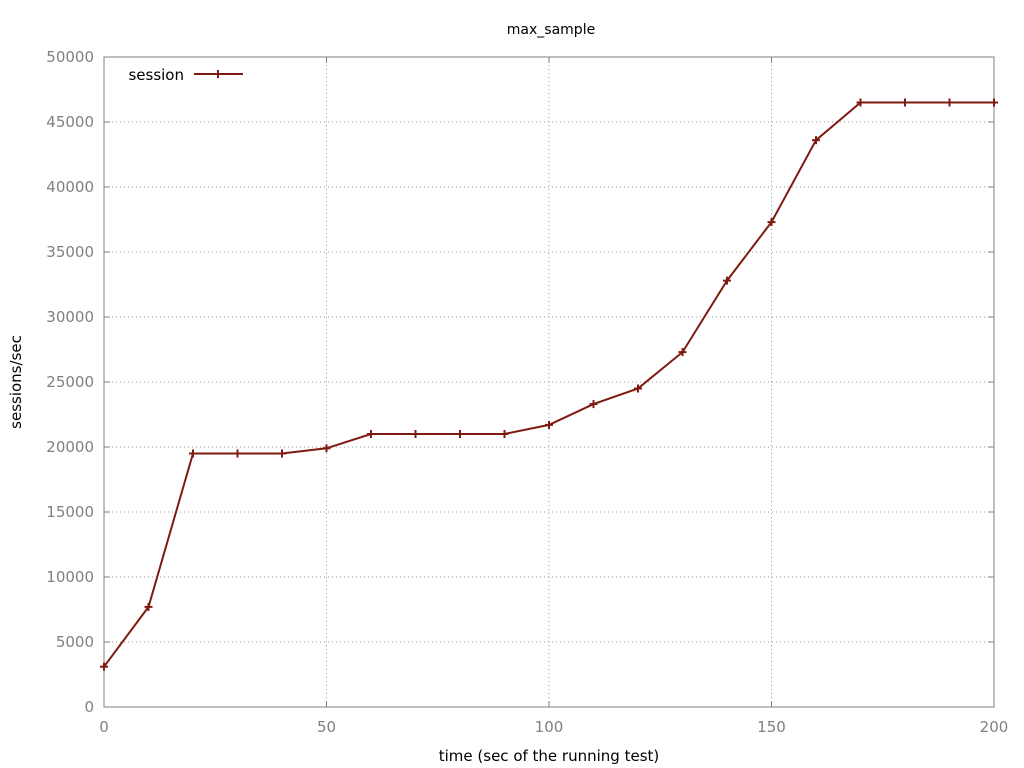  Describe the element at coordinates (549, 756) in the screenshot. I see `x-axis-label: time (sec of the running test)` at that location.